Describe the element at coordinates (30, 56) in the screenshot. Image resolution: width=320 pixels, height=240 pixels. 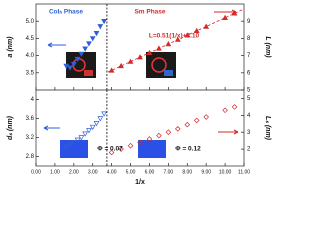
I see `y-tick-label: 4.0` at that location.